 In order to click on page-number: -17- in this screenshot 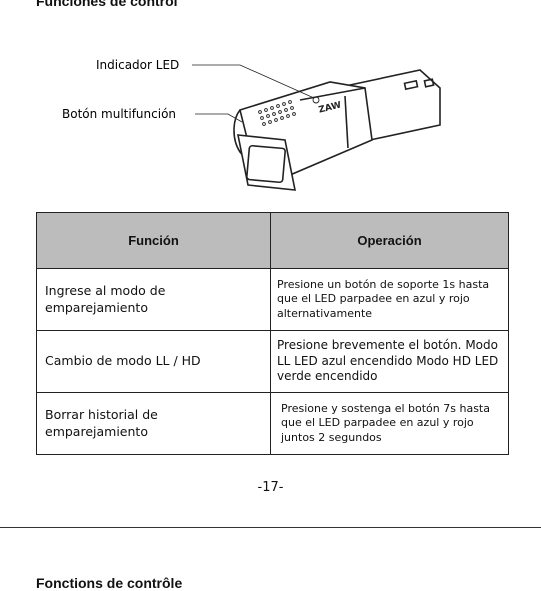, I will do `click(270, 487)`.